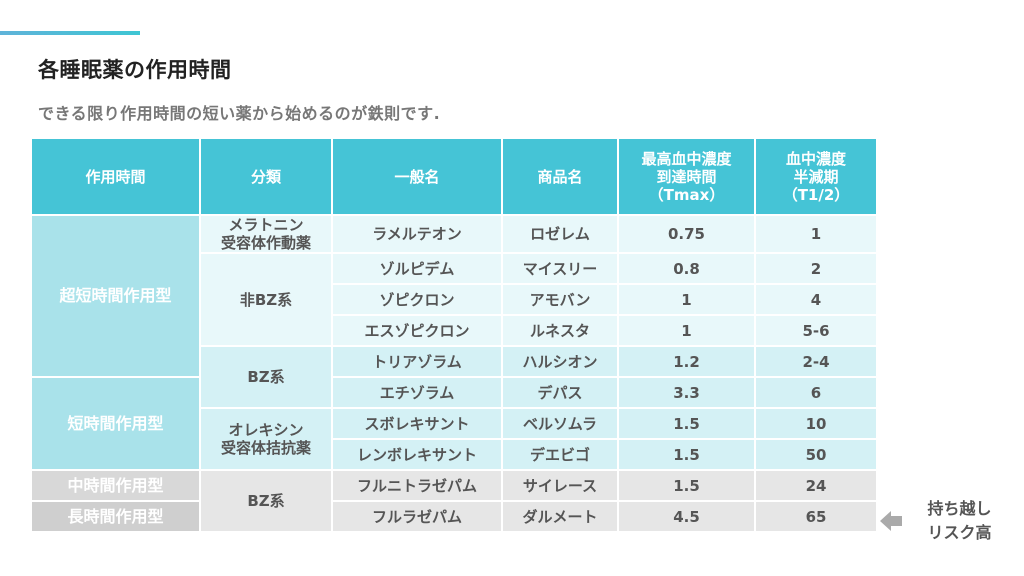  I want to click on tmax-value: 4.5, so click(687, 517).